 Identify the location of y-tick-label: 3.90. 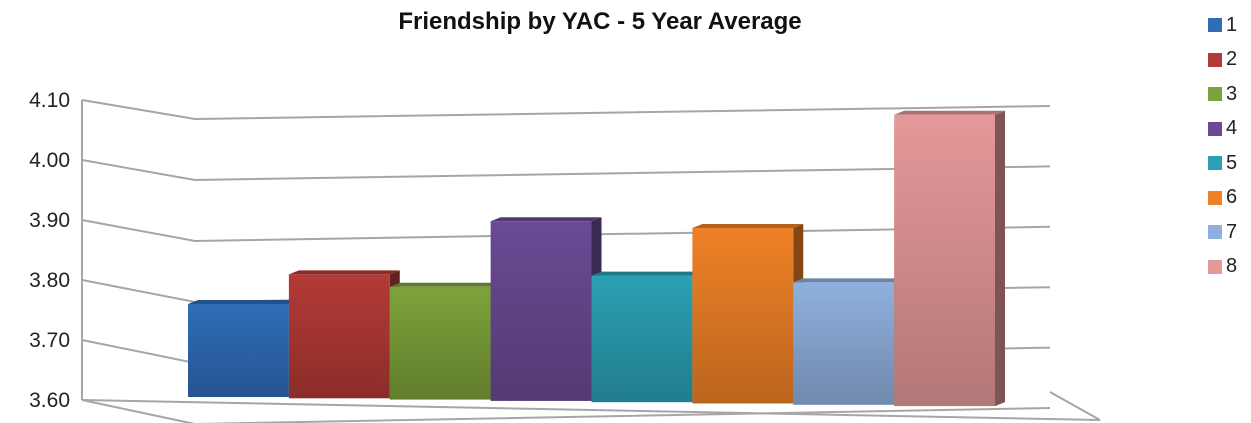
(49, 220).